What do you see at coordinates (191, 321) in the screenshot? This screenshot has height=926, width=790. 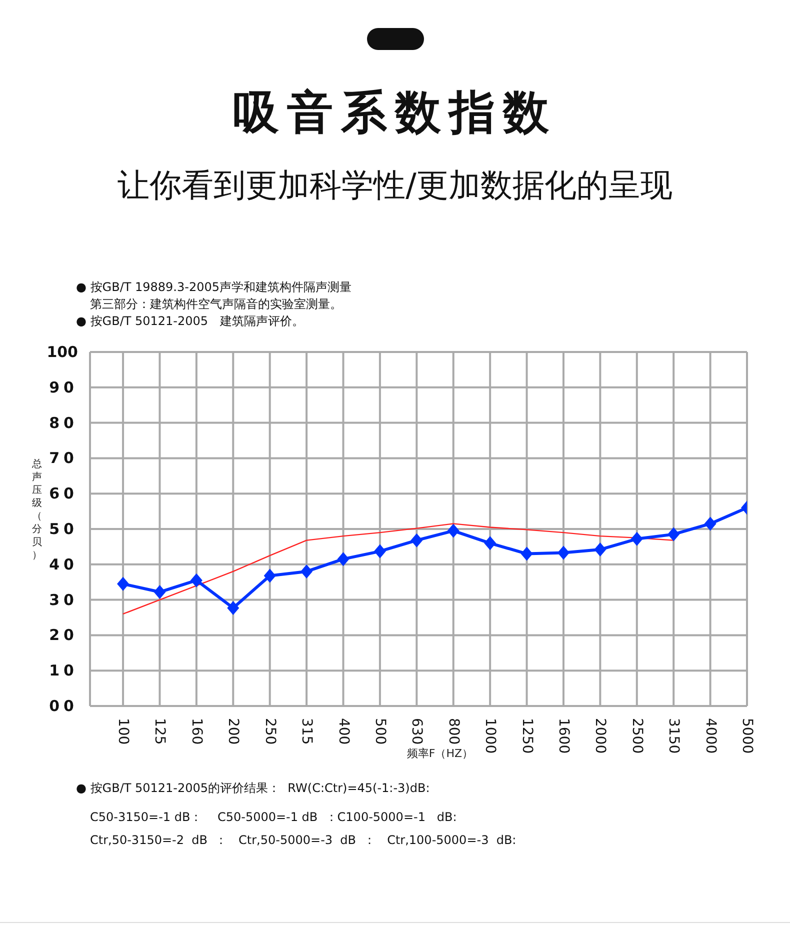 I see `text: ● 按GB/T 50121-2005 建筑隔声评价。` at bounding box center [191, 321].